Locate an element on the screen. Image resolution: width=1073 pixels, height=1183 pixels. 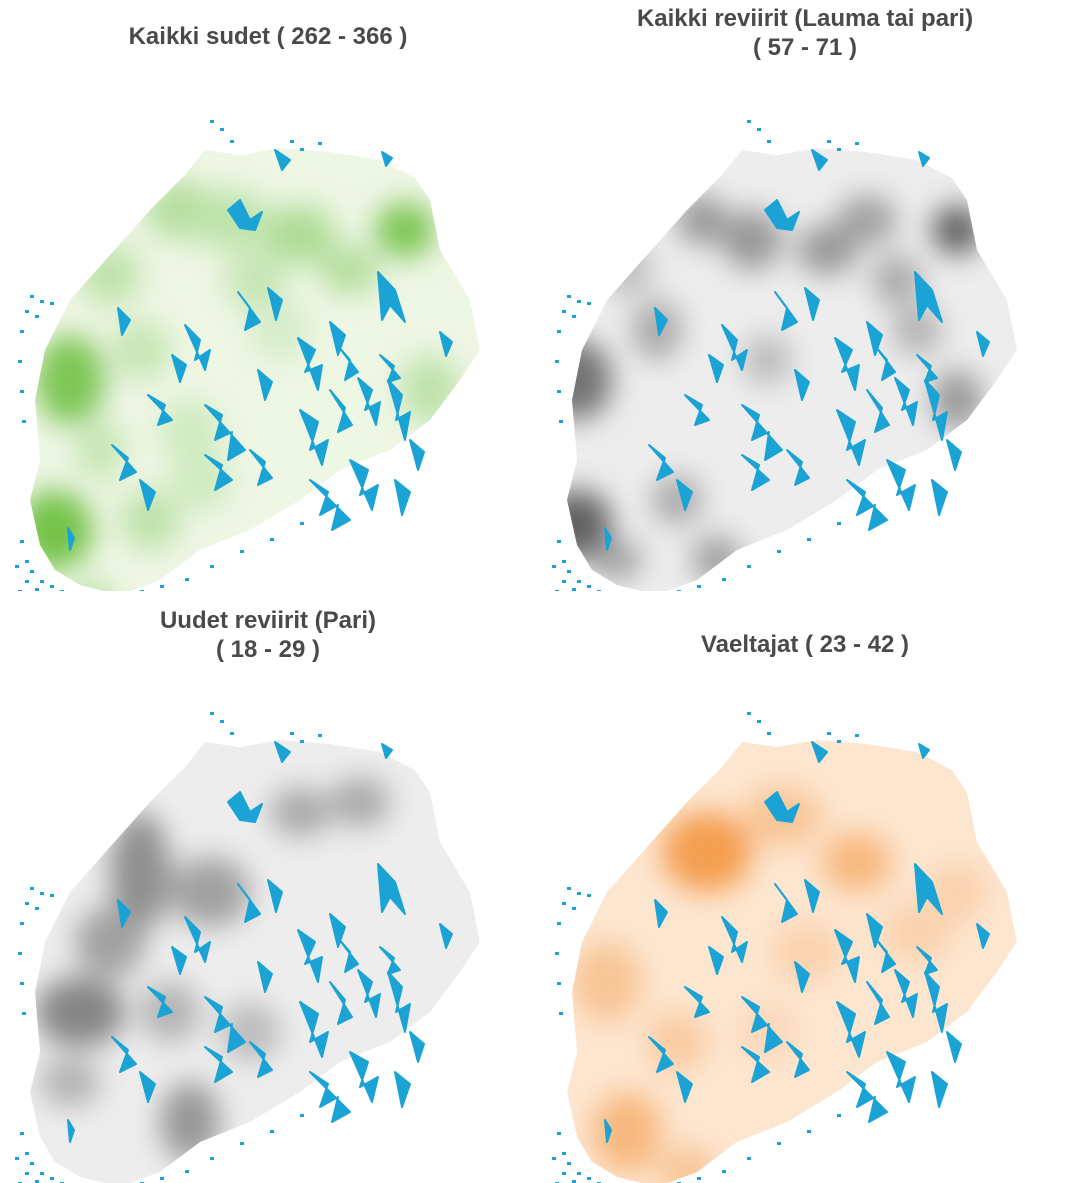
panel-title: Kaikki sudet ( 262 - 366 ) is located at coordinates (268, 36).